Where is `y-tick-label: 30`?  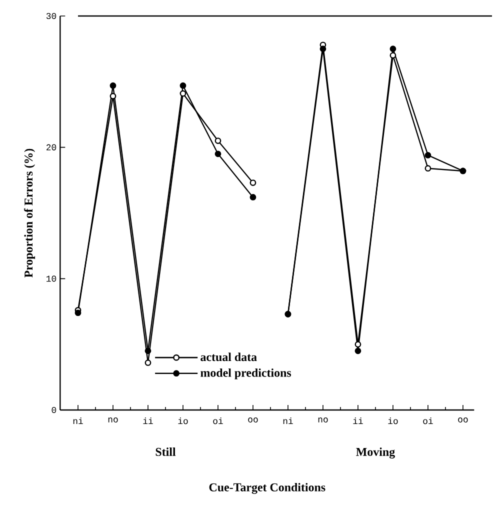
y-tick-label: 30 is located at coordinates (51, 16).